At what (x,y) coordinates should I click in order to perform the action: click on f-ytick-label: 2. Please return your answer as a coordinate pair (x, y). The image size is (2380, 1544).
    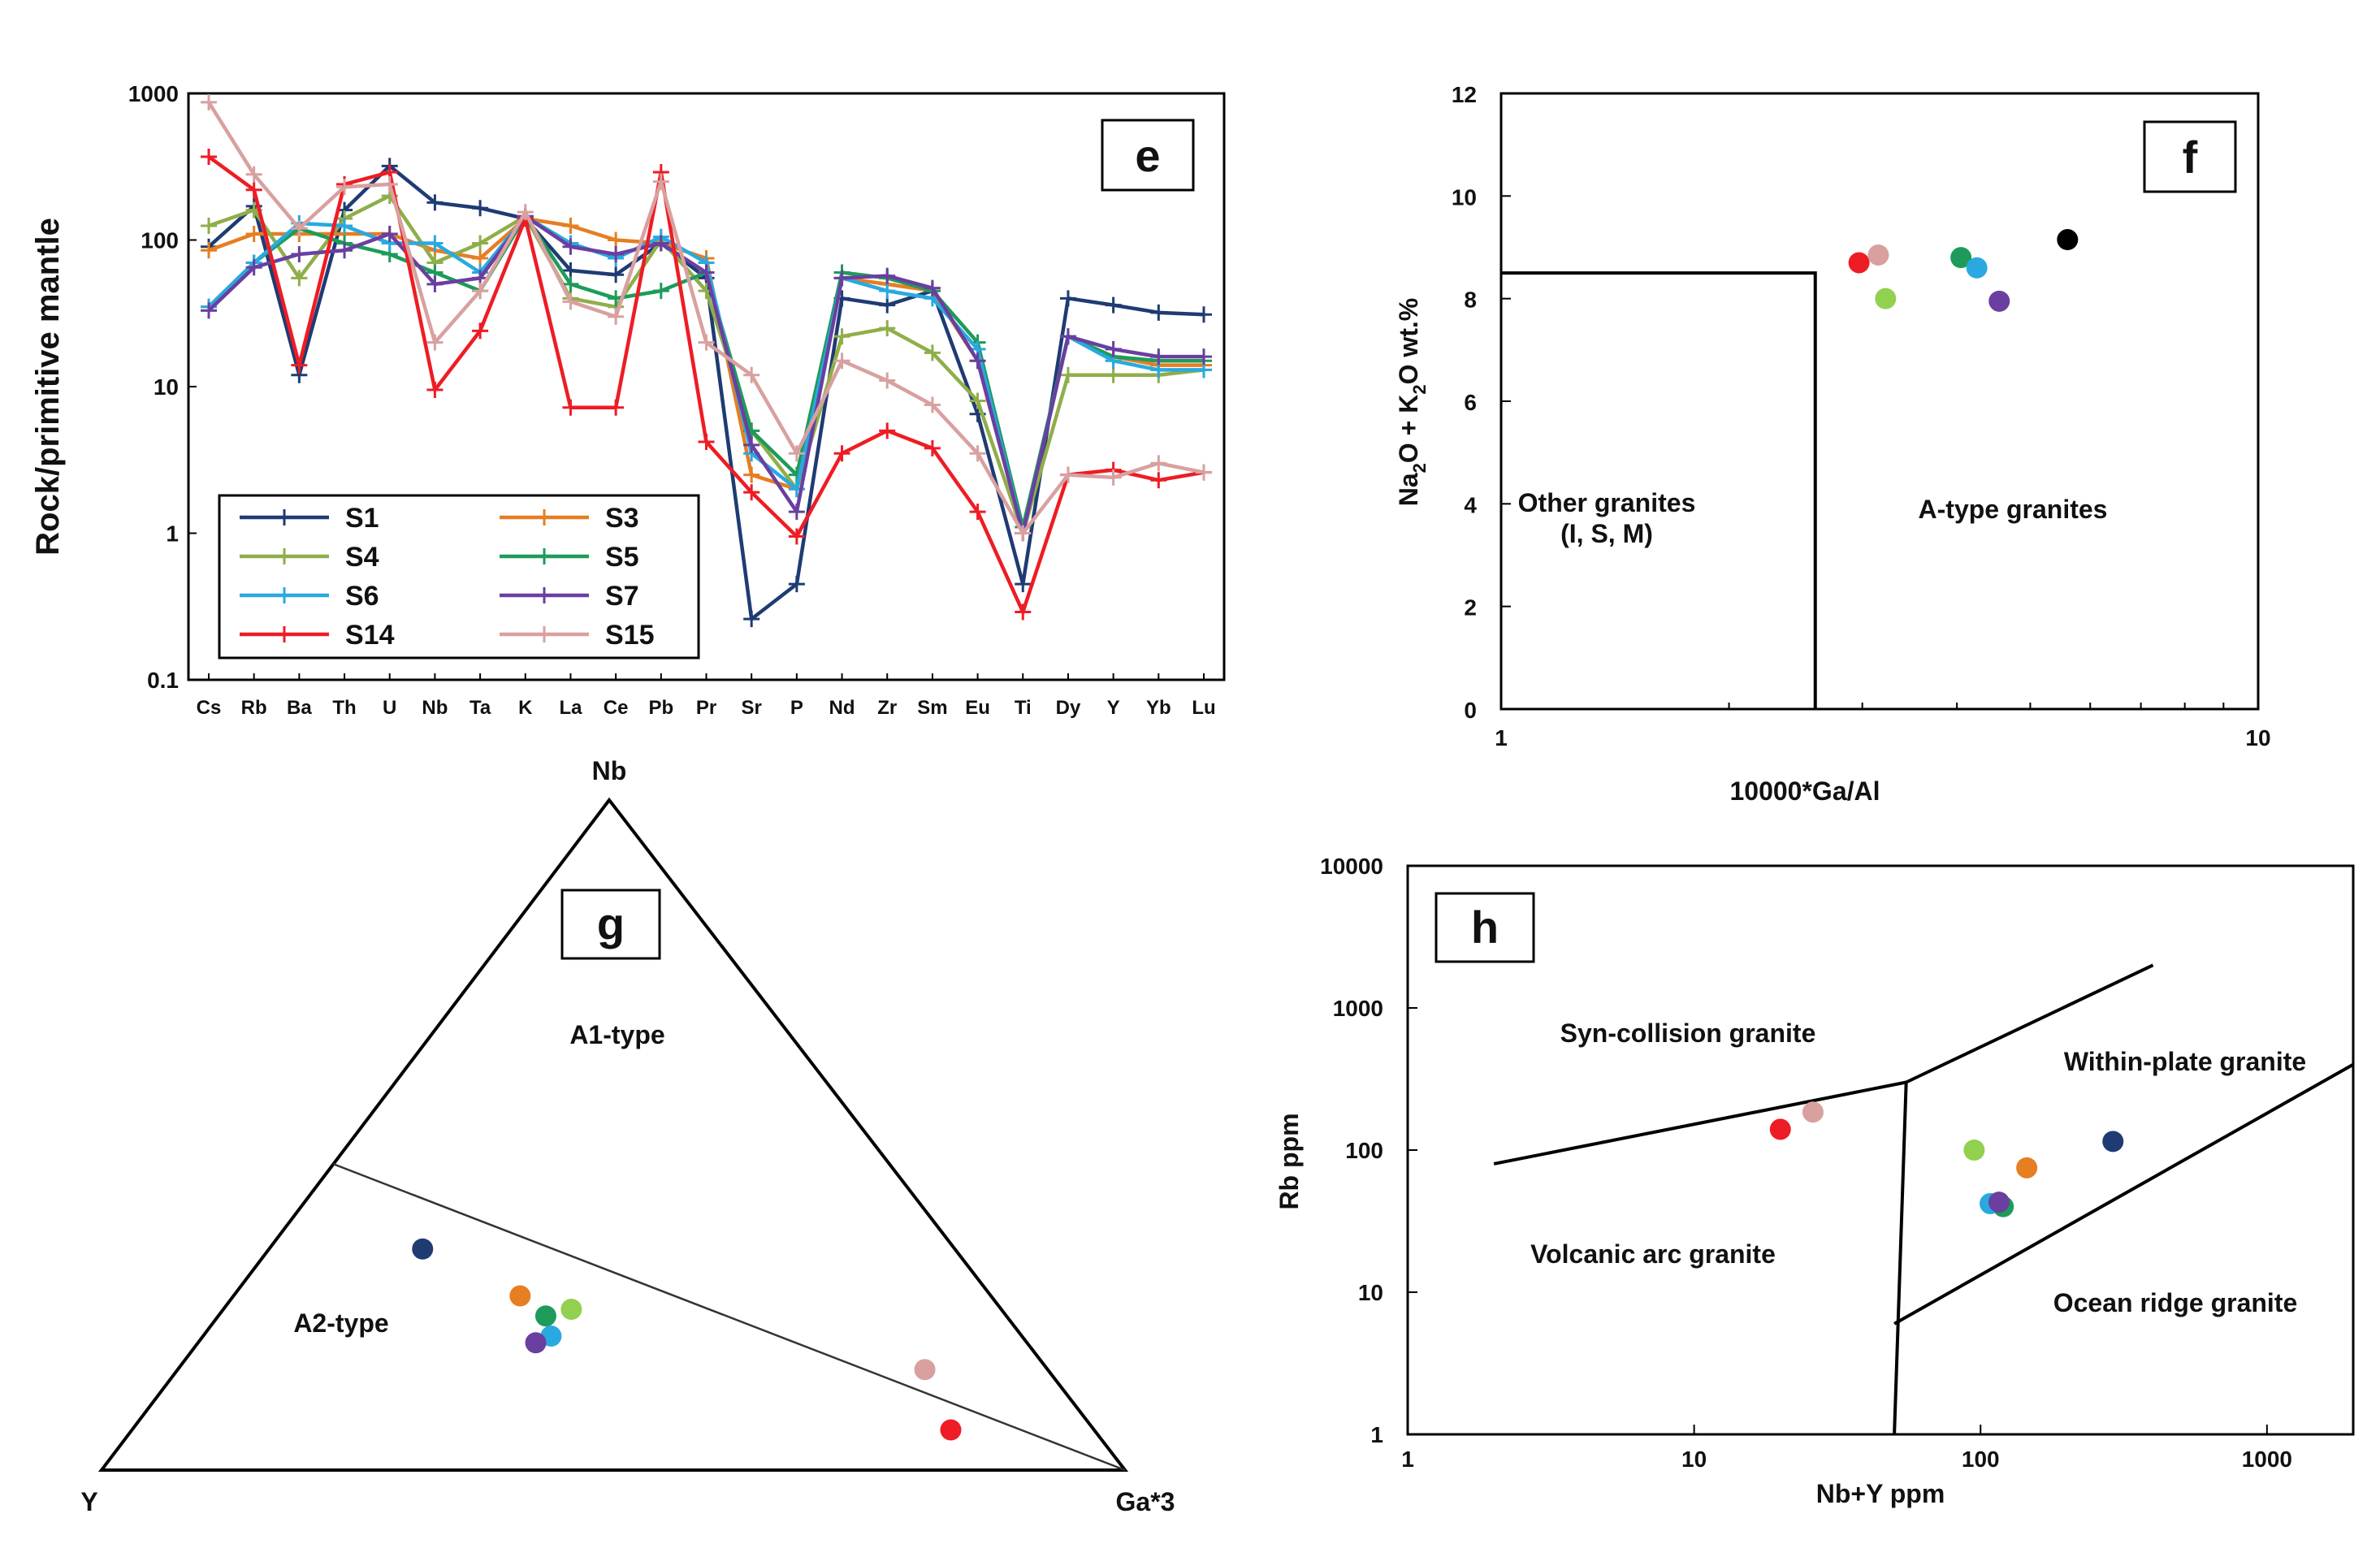
    Looking at the image, I should click on (1470, 608).